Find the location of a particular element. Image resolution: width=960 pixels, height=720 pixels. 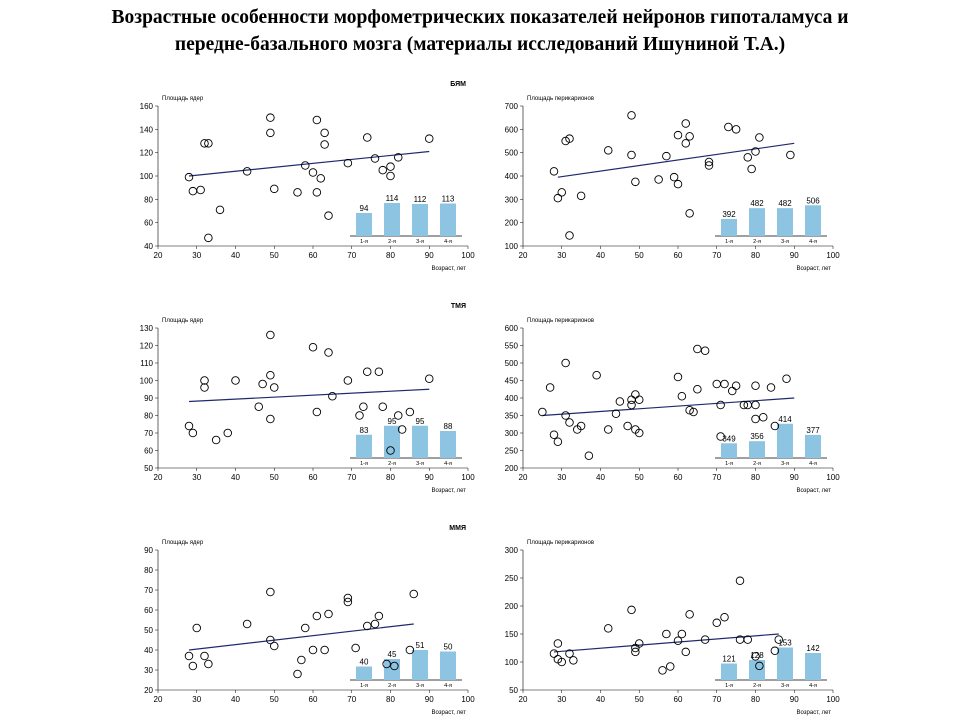

y-tick-label: 130 is located at coordinates (147, 328).